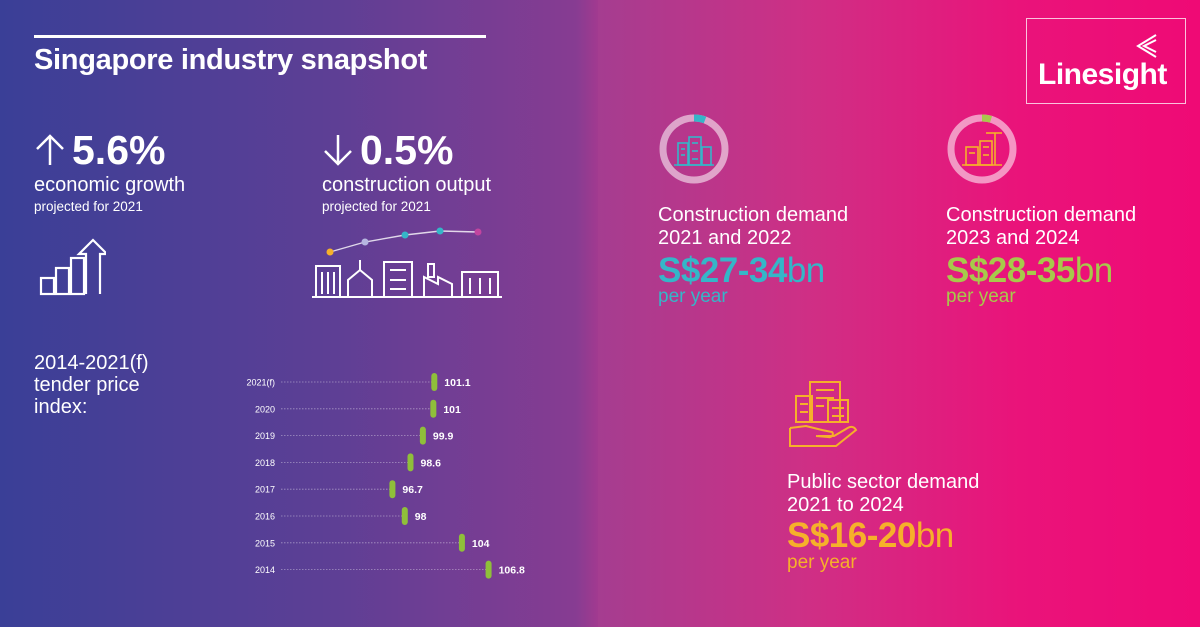 This screenshot has width=1200, height=627. Describe the element at coordinates (741, 270) in the screenshot. I see `demand-1-value: S$27-34bn` at that location.